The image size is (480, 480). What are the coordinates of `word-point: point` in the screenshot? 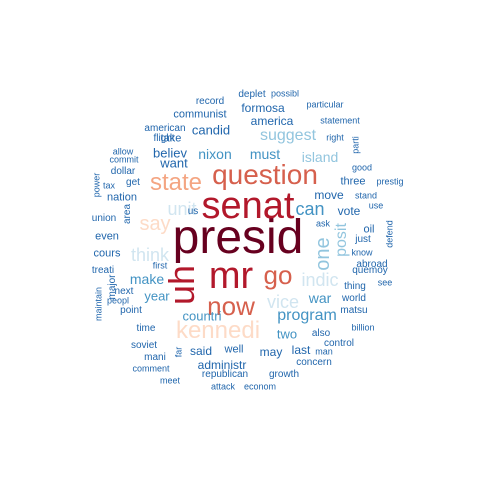 It's located at (131, 310).